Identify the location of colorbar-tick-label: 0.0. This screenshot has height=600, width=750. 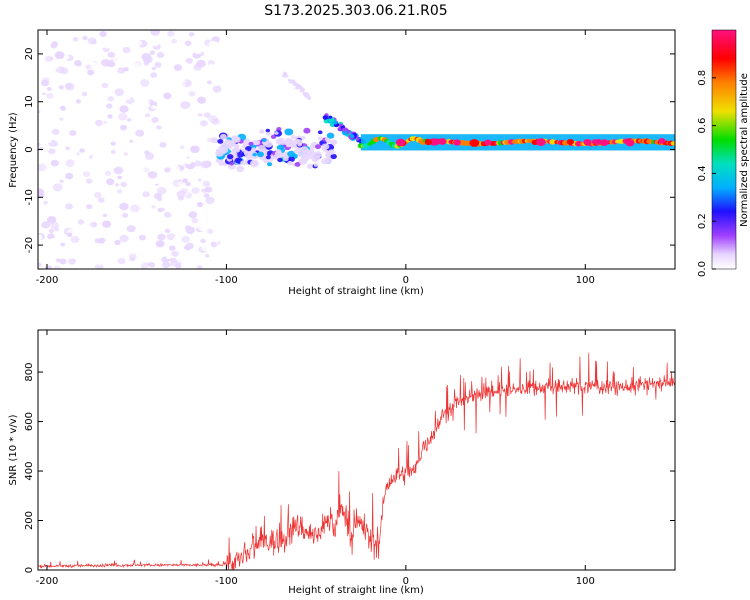
(702, 269).